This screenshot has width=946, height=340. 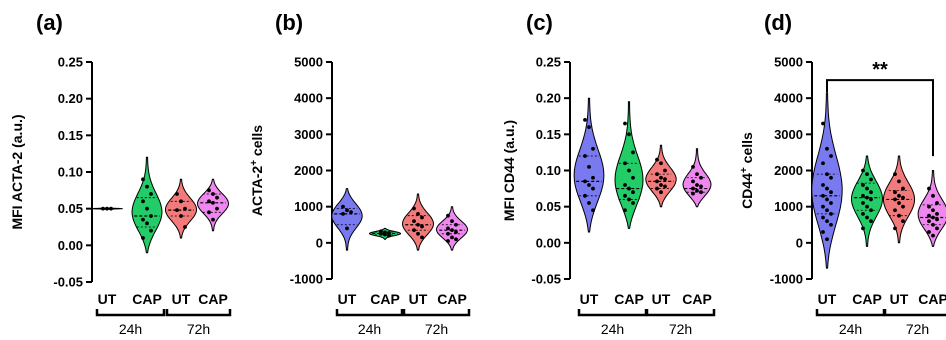 I want to click on y-tick-label: 0.20, so click(x=548, y=98).